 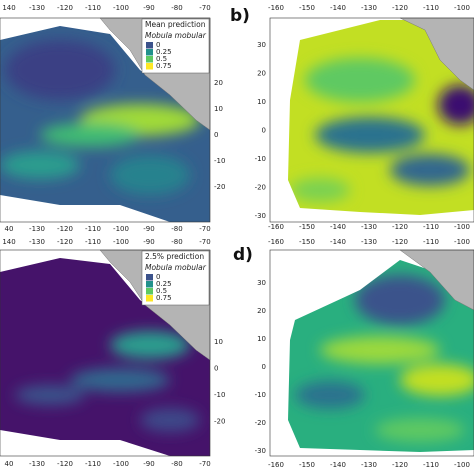 I want to click on x-tick-label: 140, so click(x=8, y=242).